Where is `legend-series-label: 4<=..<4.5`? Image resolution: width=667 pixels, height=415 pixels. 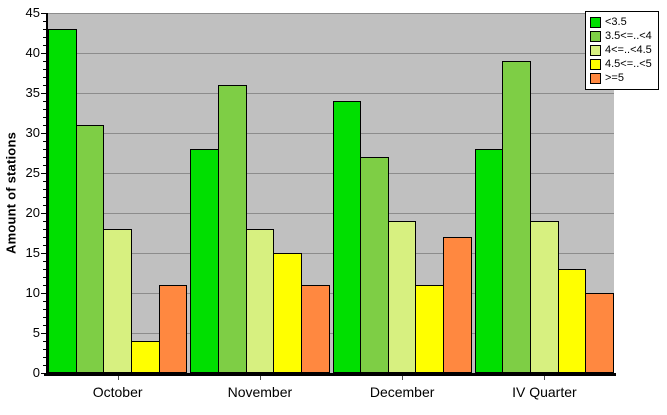 legend-series-label: 4<=..<4.5 is located at coordinates (628, 50).